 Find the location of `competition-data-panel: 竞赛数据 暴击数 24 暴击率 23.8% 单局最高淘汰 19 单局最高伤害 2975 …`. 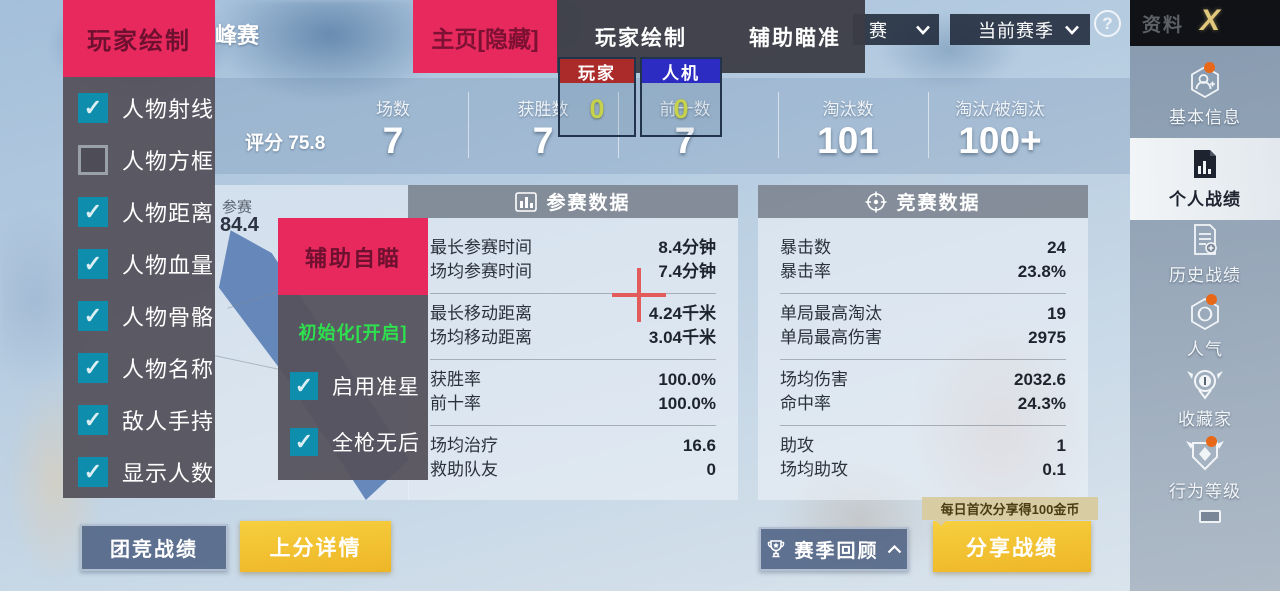

competition-data-panel: 竞赛数据 暴击数 24 暴击率 23.8% 单局最高淘汰 19 单局最高伤害 2975 … is located at coordinates (923, 342).